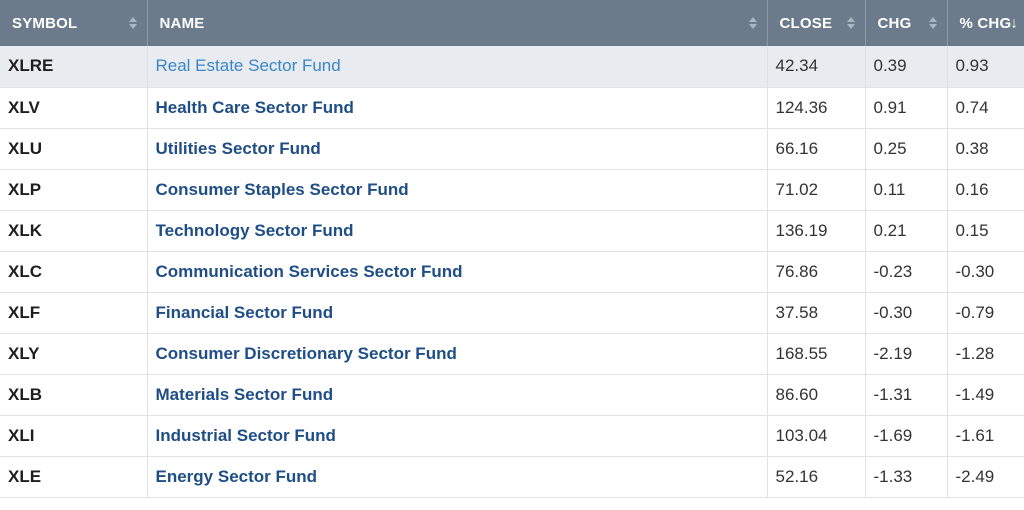  What do you see at coordinates (74, 190) in the screenshot?
I see `symbol-cell: XLP` at bounding box center [74, 190].